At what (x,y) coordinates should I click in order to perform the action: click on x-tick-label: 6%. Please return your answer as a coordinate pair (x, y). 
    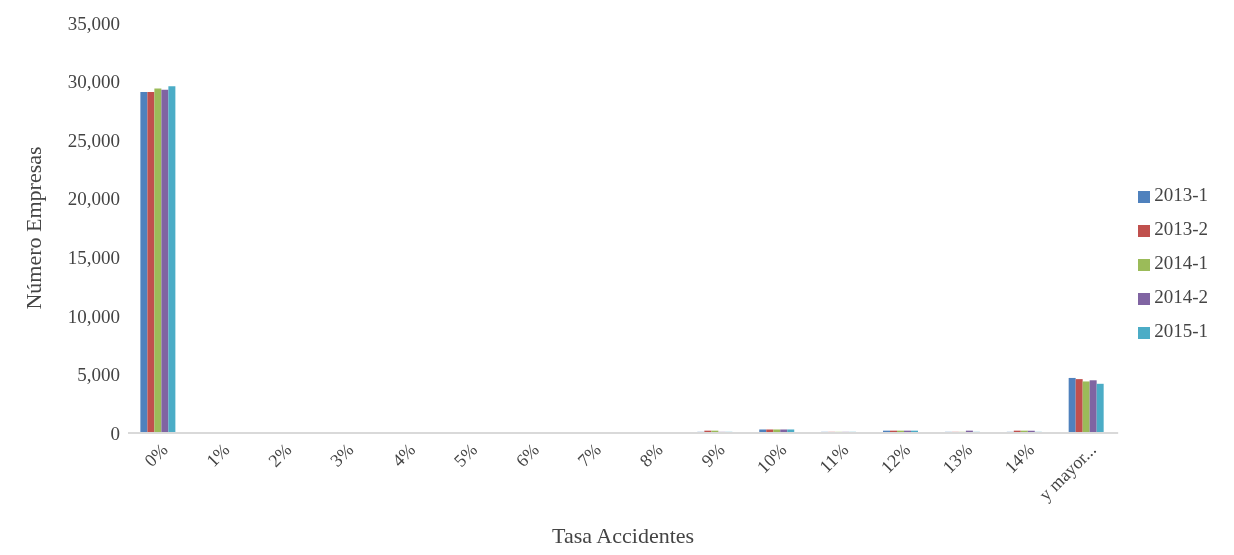
    Looking at the image, I should click on (527, 455).